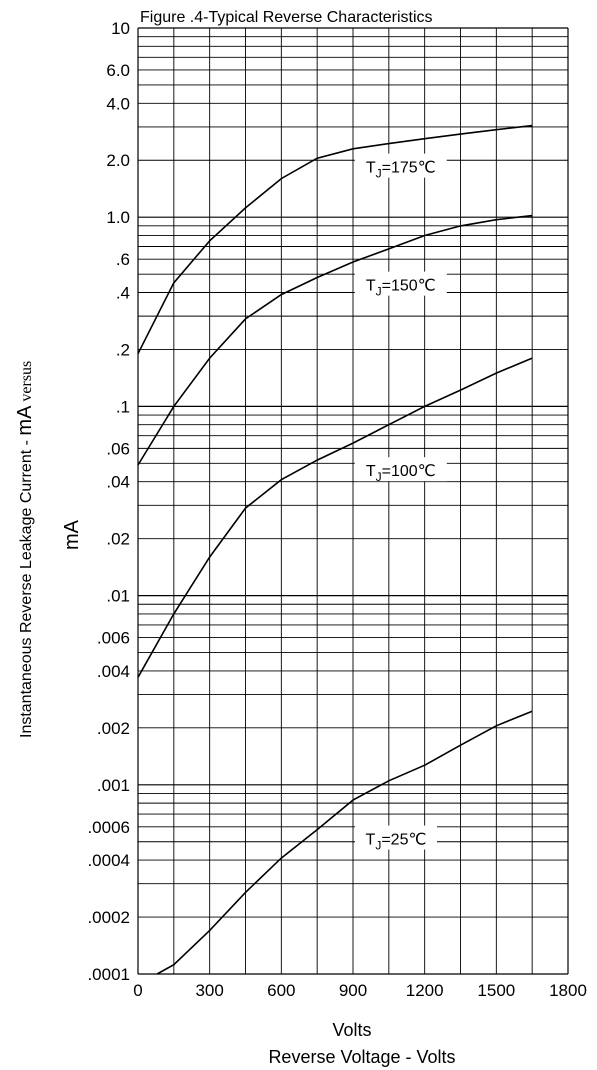  I want to click on series-label-tj-25: TJ=25℃, so click(396, 842).